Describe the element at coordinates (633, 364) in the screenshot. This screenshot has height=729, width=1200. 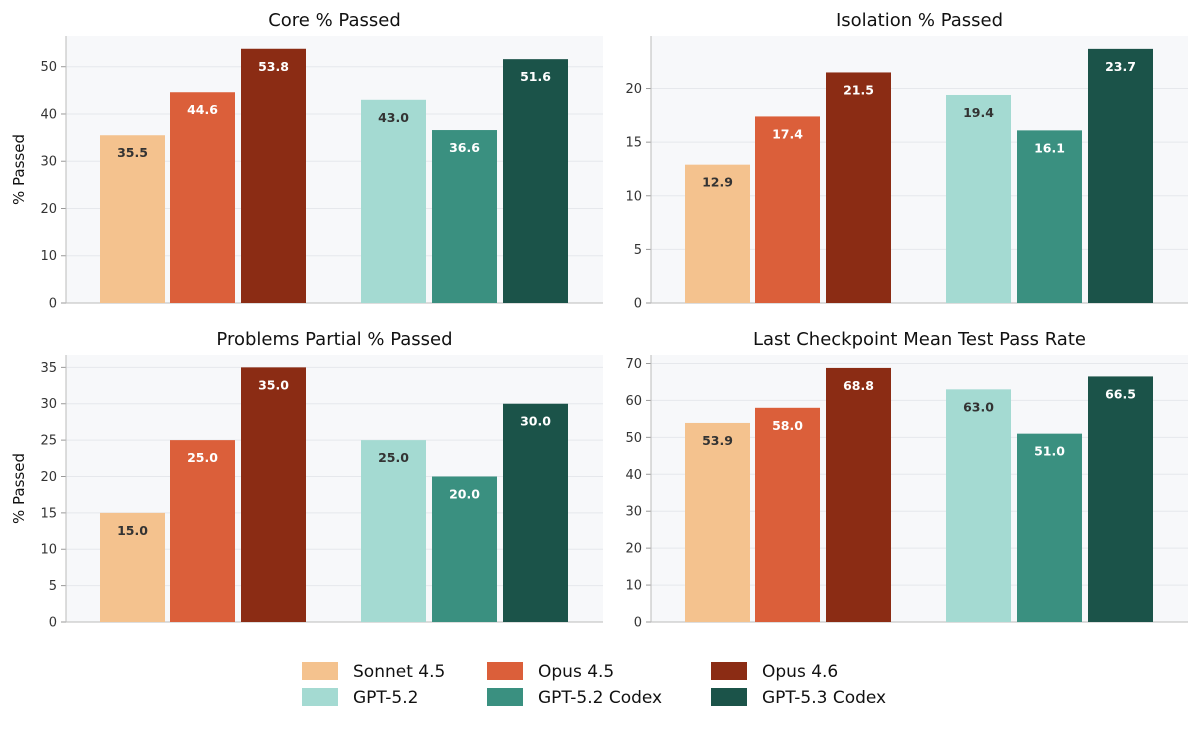
I see `y-tick-label: 70` at that location.